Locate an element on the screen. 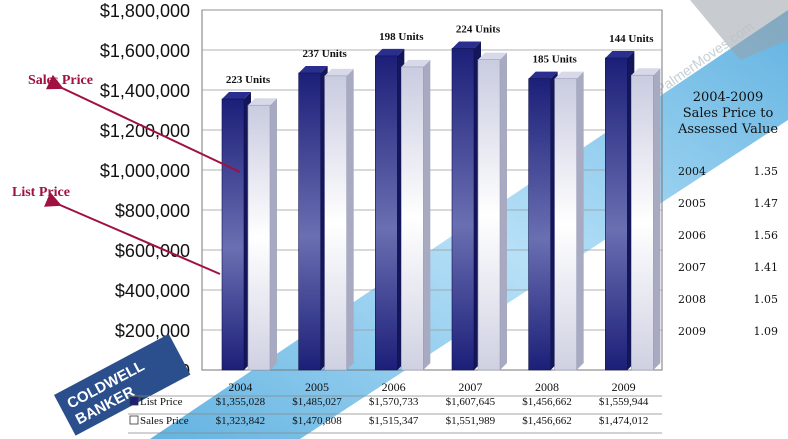 The image size is (788, 439). ratio-row: 2008 1.05 is located at coordinates (728, 301).